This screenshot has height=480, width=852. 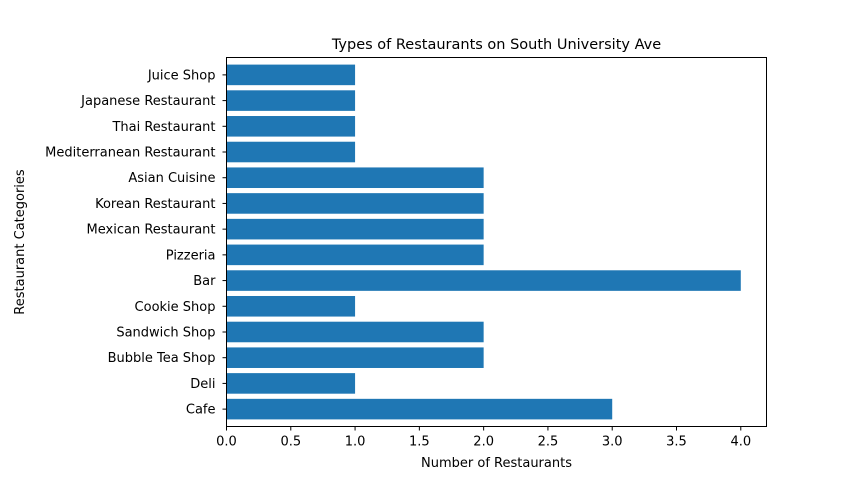 What do you see at coordinates (175, 307) in the screenshot?
I see `y-tick-label: Cookie Shop` at bounding box center [175, 307].